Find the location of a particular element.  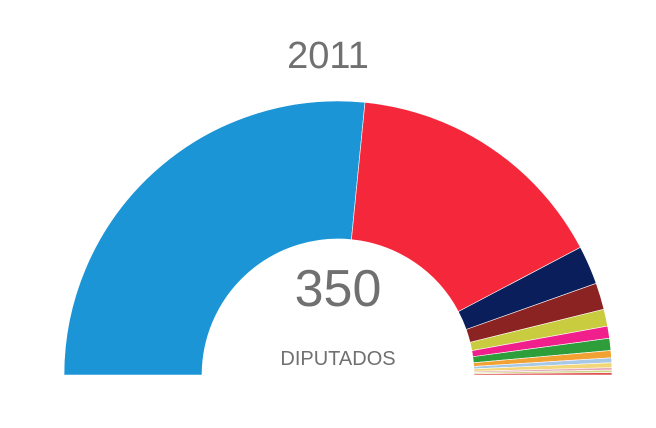

total-seats-value: 350 is located at coordinates (338, 289).